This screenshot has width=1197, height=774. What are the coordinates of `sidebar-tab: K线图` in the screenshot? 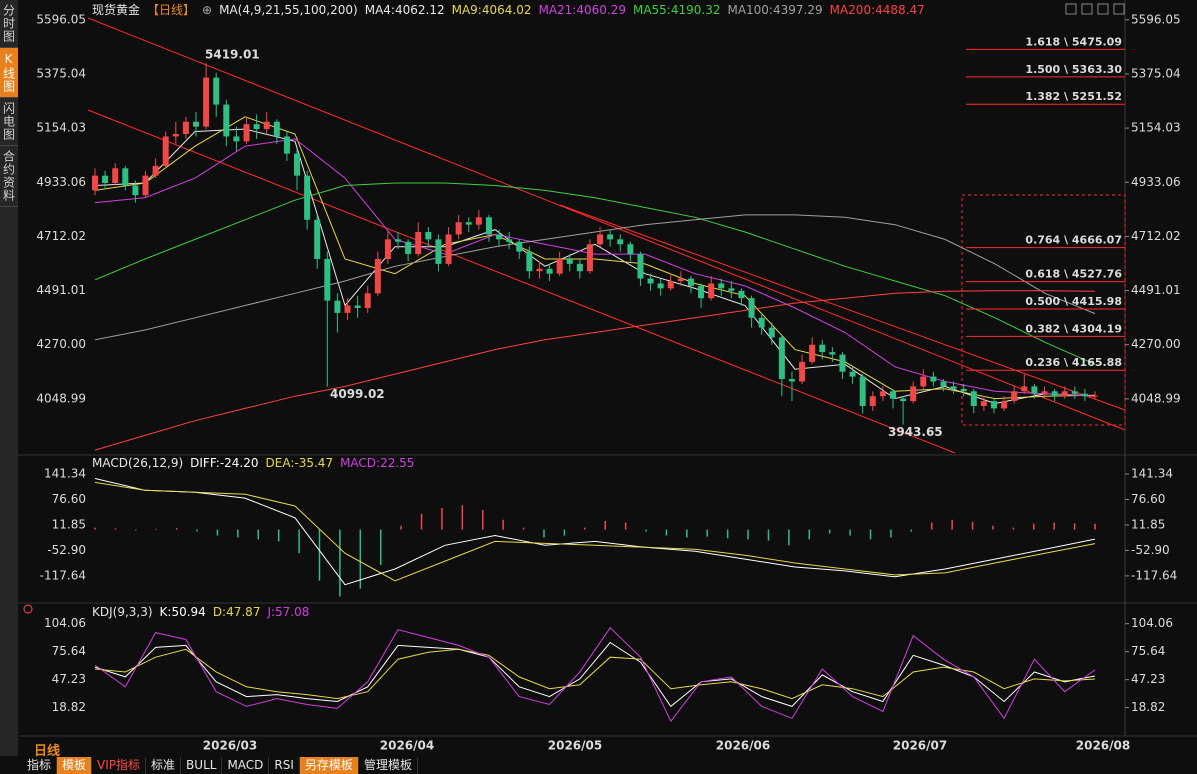 It's located at (9, 73).